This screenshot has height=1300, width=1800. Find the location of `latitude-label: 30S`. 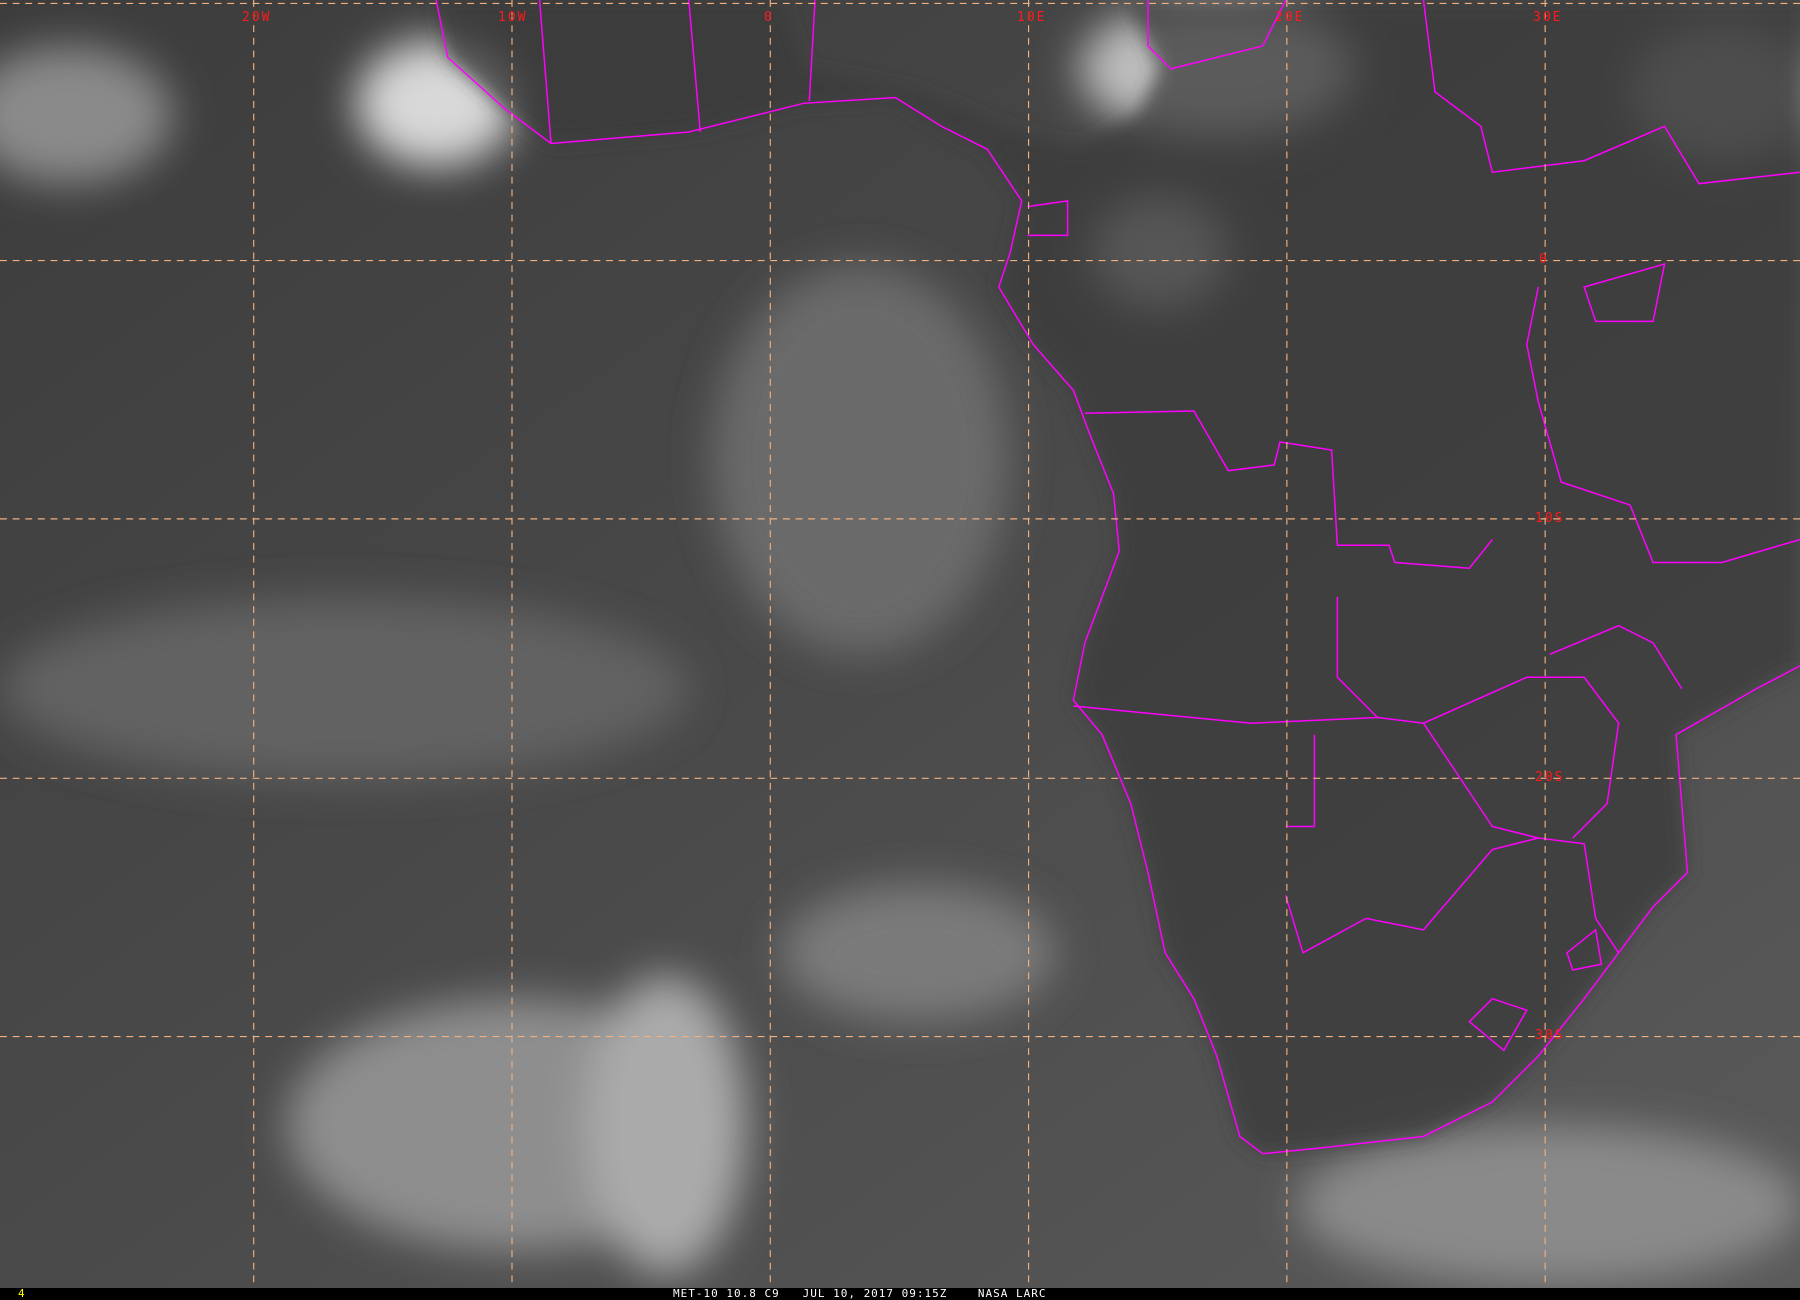

latitude-label: 30S is located at coordinates (1550, 1035).